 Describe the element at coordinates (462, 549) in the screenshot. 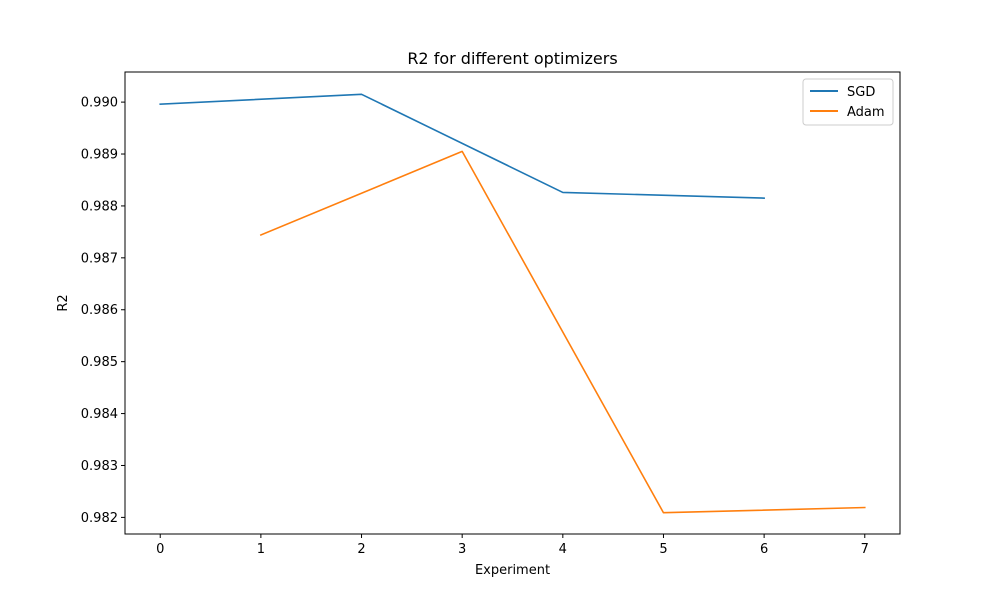

I see `x-tick-label: 3` at that location.